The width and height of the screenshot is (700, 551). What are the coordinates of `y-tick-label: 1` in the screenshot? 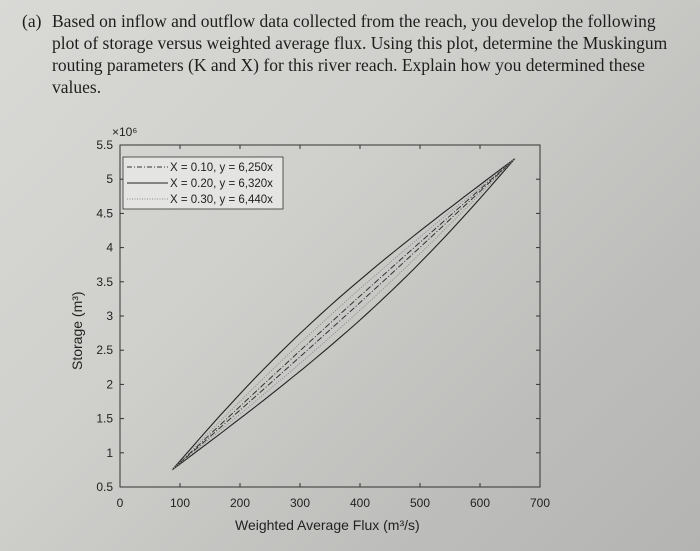 It's located at (109, 453).